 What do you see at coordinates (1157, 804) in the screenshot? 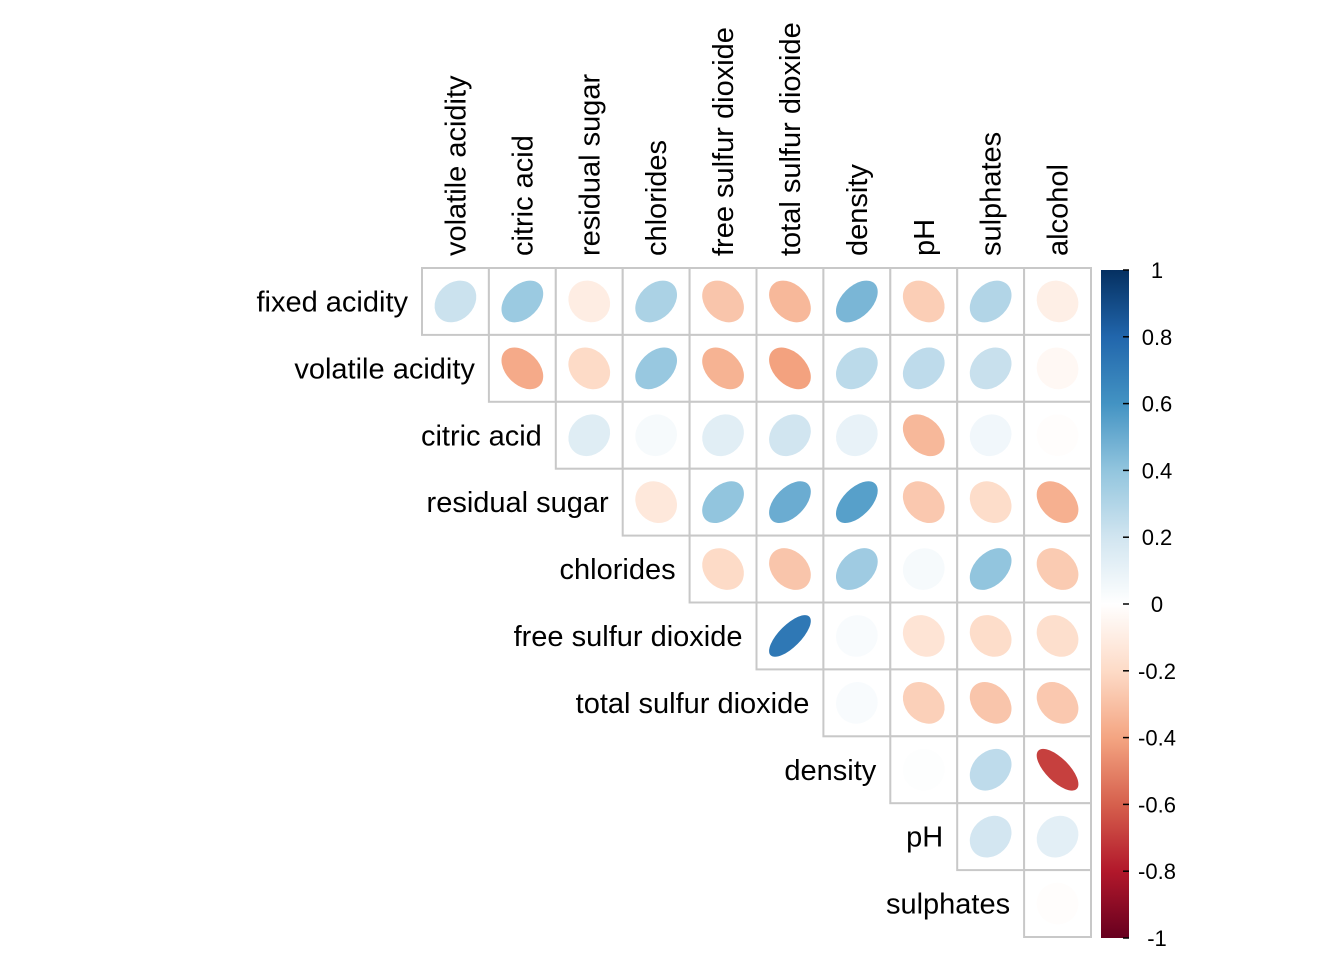
I see `colorbar-tick-label: -0.6` at bounding box center [1157, 804].